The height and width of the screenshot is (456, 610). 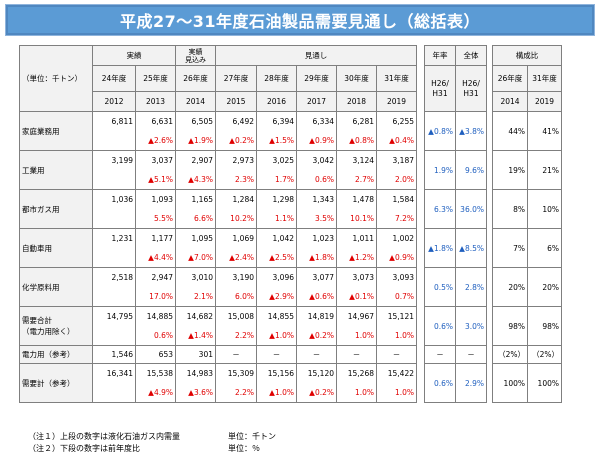 What do you see at coordinates (544, 383) in the screenshot?
I see `share-2019: 100%` at bounding box center [544, 383].